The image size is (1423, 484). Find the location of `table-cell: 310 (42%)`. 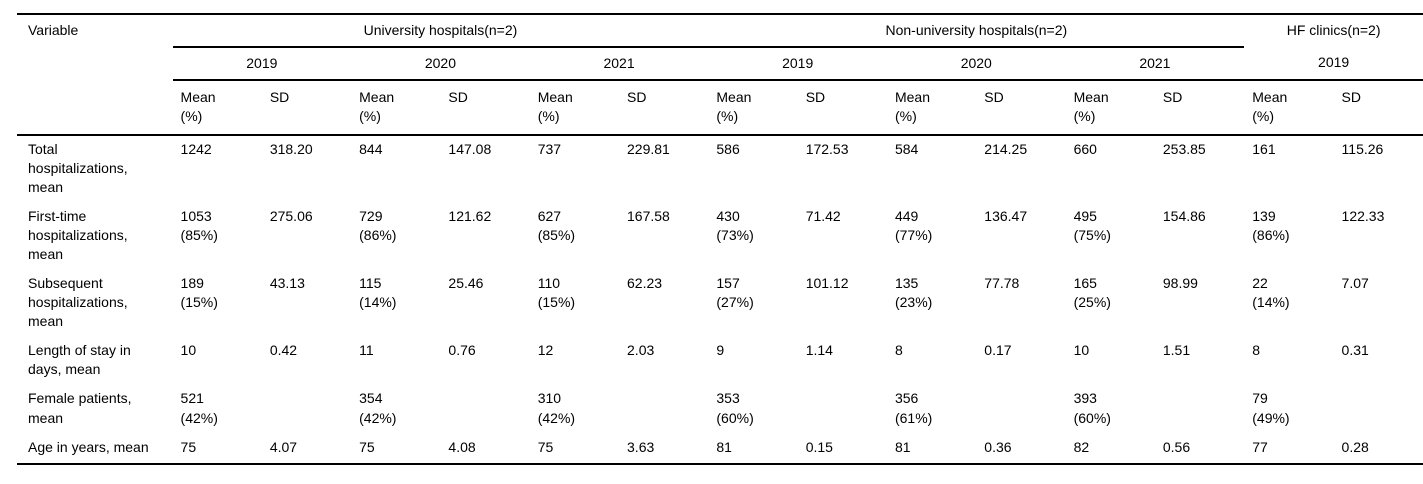

table-cell: 310 (42%) is located at coordinates (556, 408).